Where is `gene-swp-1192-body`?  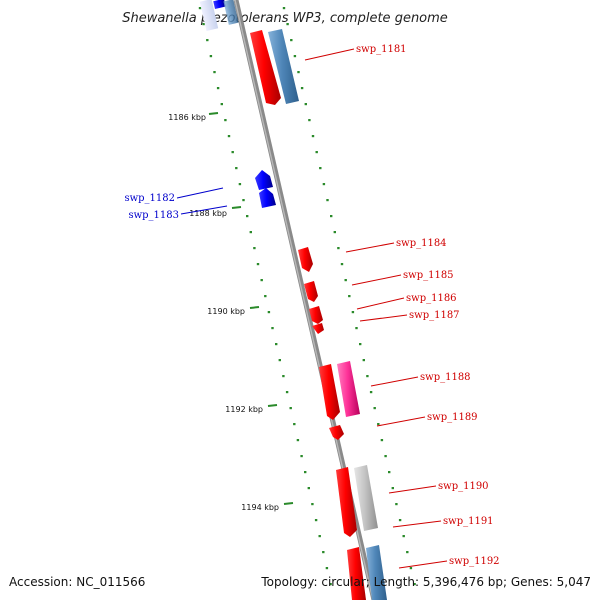
gene-swp-1192-body is located at coordinates (367, 572).